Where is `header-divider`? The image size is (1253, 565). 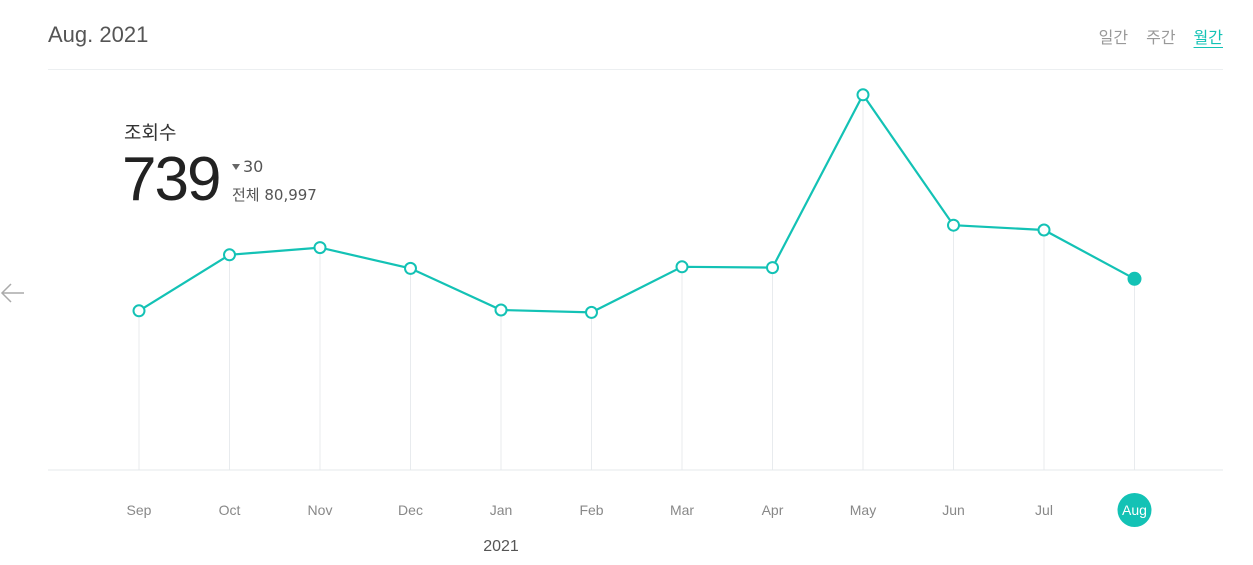 header-divider is located at coordinates (635, 69).